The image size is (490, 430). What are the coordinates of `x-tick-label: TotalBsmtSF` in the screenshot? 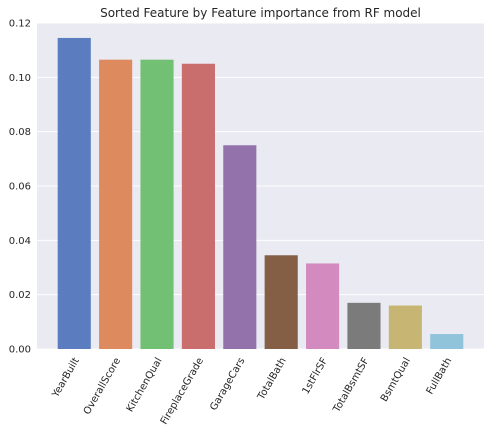 It's located at (351, 386).